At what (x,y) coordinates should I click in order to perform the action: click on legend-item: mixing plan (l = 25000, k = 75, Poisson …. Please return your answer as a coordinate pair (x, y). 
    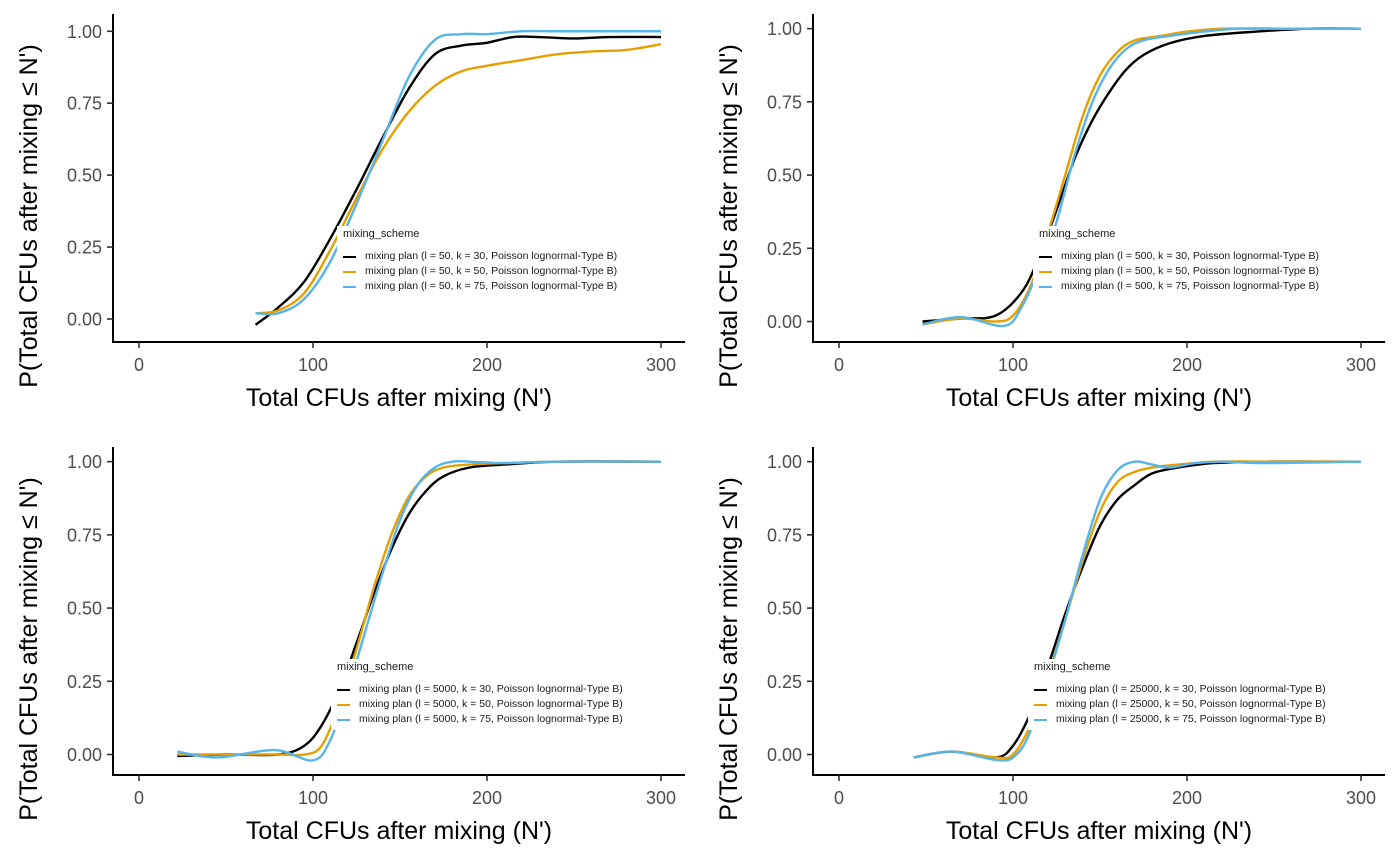
    Looking at the image, I should click on (1180, 719).